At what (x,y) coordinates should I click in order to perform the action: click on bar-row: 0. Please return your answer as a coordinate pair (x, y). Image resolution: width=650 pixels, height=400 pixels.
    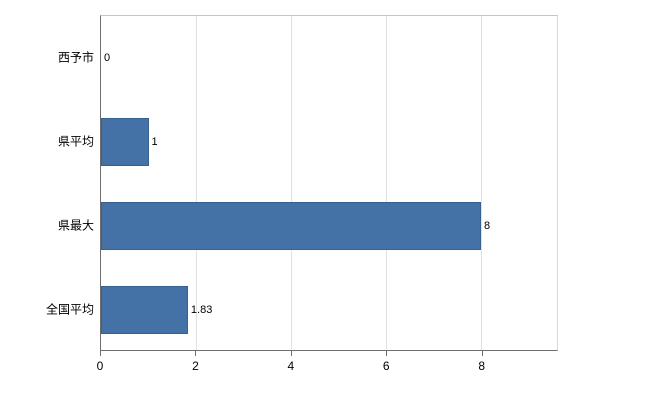
    Looking at the image, I should click on (329, 58).